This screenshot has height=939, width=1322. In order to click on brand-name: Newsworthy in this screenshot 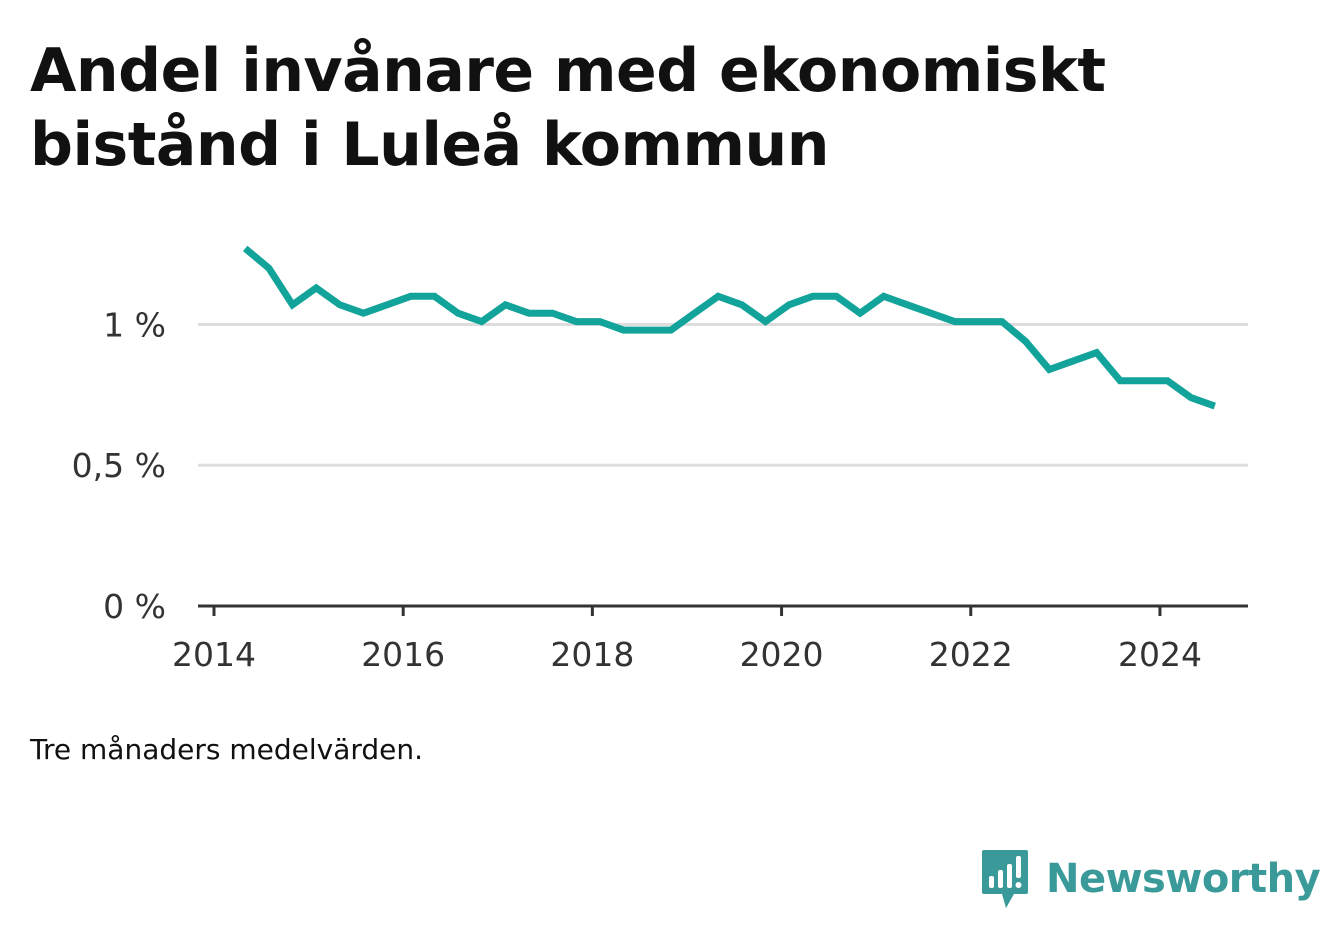, I will do `click(1183, 879)`.